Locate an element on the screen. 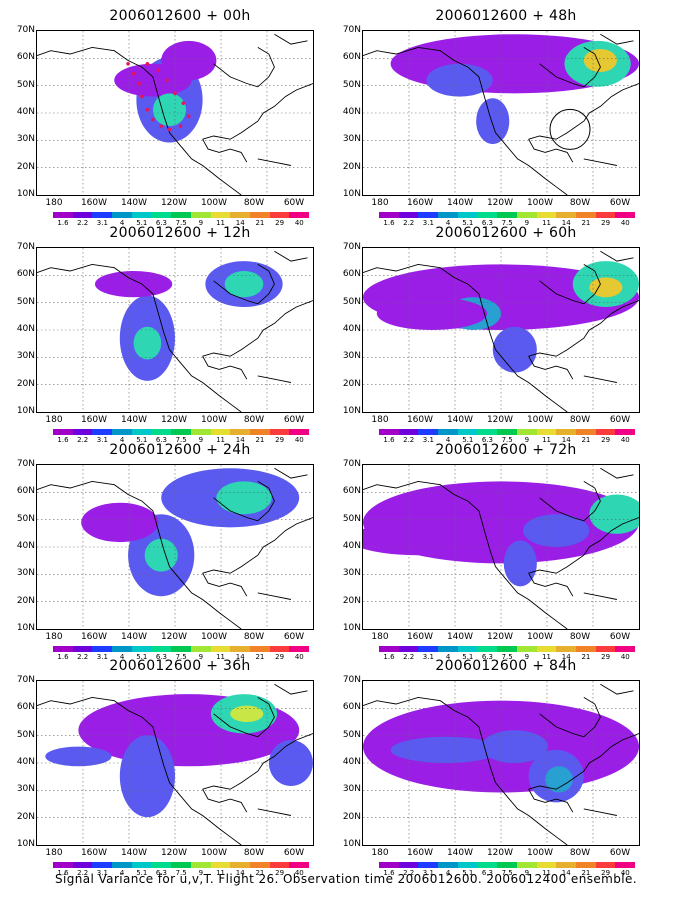 The height and width of the screenshot is (900, 692). coastline is located at coordinates (175, 114).